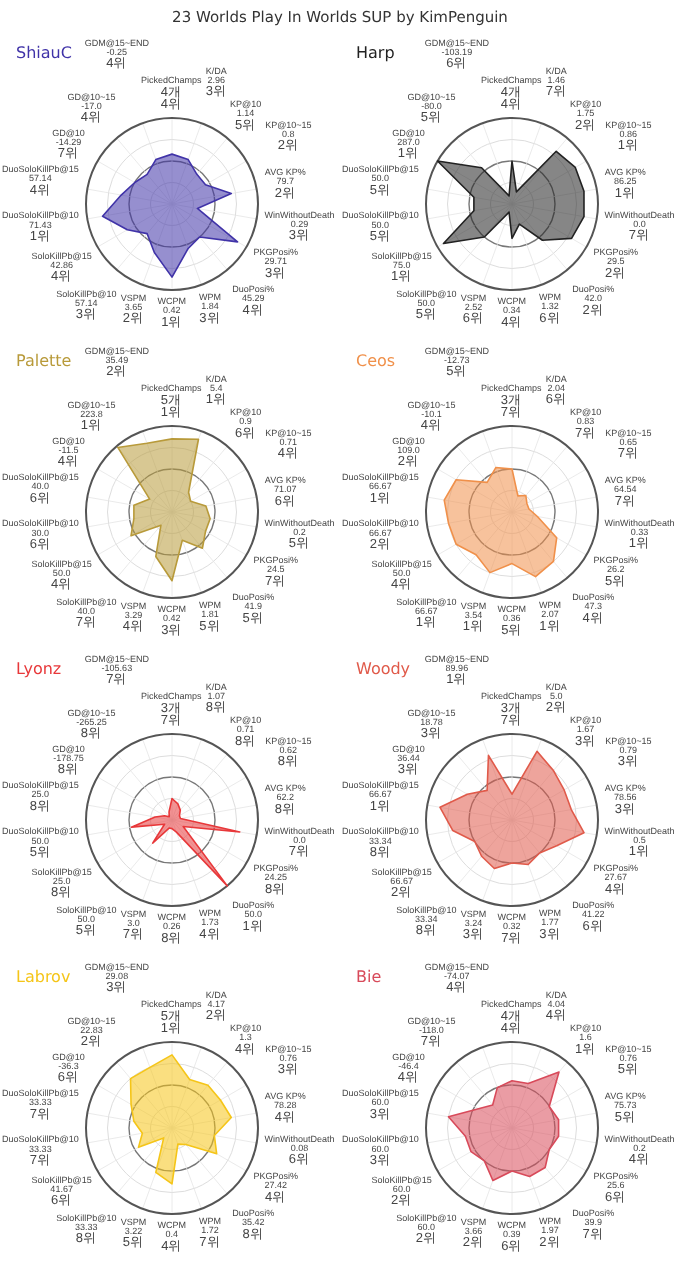  What do you see at coordinates (43, 977) in the screenshot?
I see `chart-title: Labrov` at bounding box center [43, 977].